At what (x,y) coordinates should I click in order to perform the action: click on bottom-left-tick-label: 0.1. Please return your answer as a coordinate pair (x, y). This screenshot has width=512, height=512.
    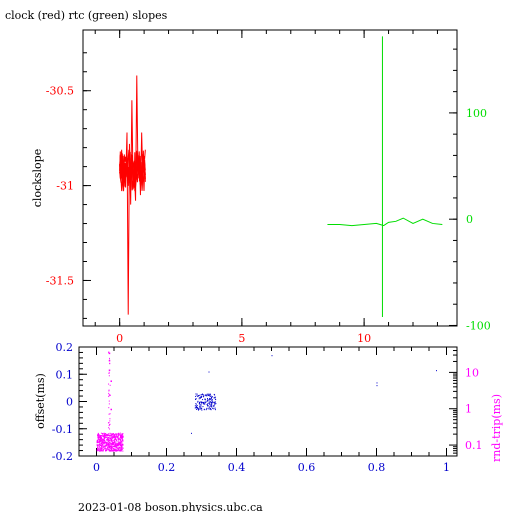
    Looking at the image, I should click on (65, 374).